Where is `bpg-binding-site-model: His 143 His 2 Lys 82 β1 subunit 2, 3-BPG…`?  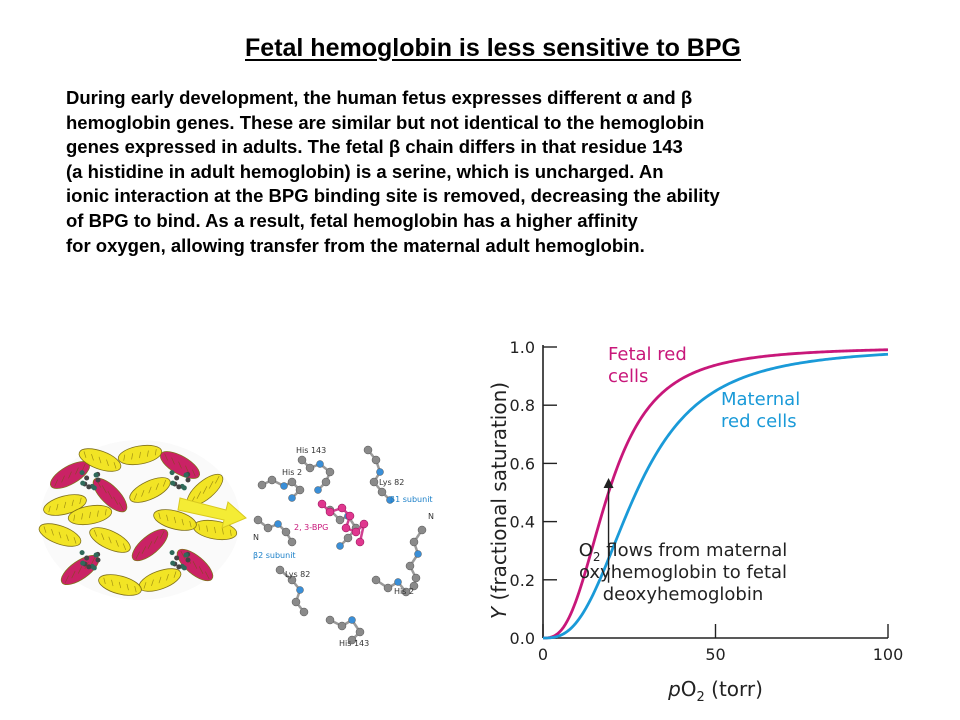
bpg-binding-site-model: His 143 His 2 Lys 82 β1 subunit 2, 3-BPG… is located at coordinates (343, 546).